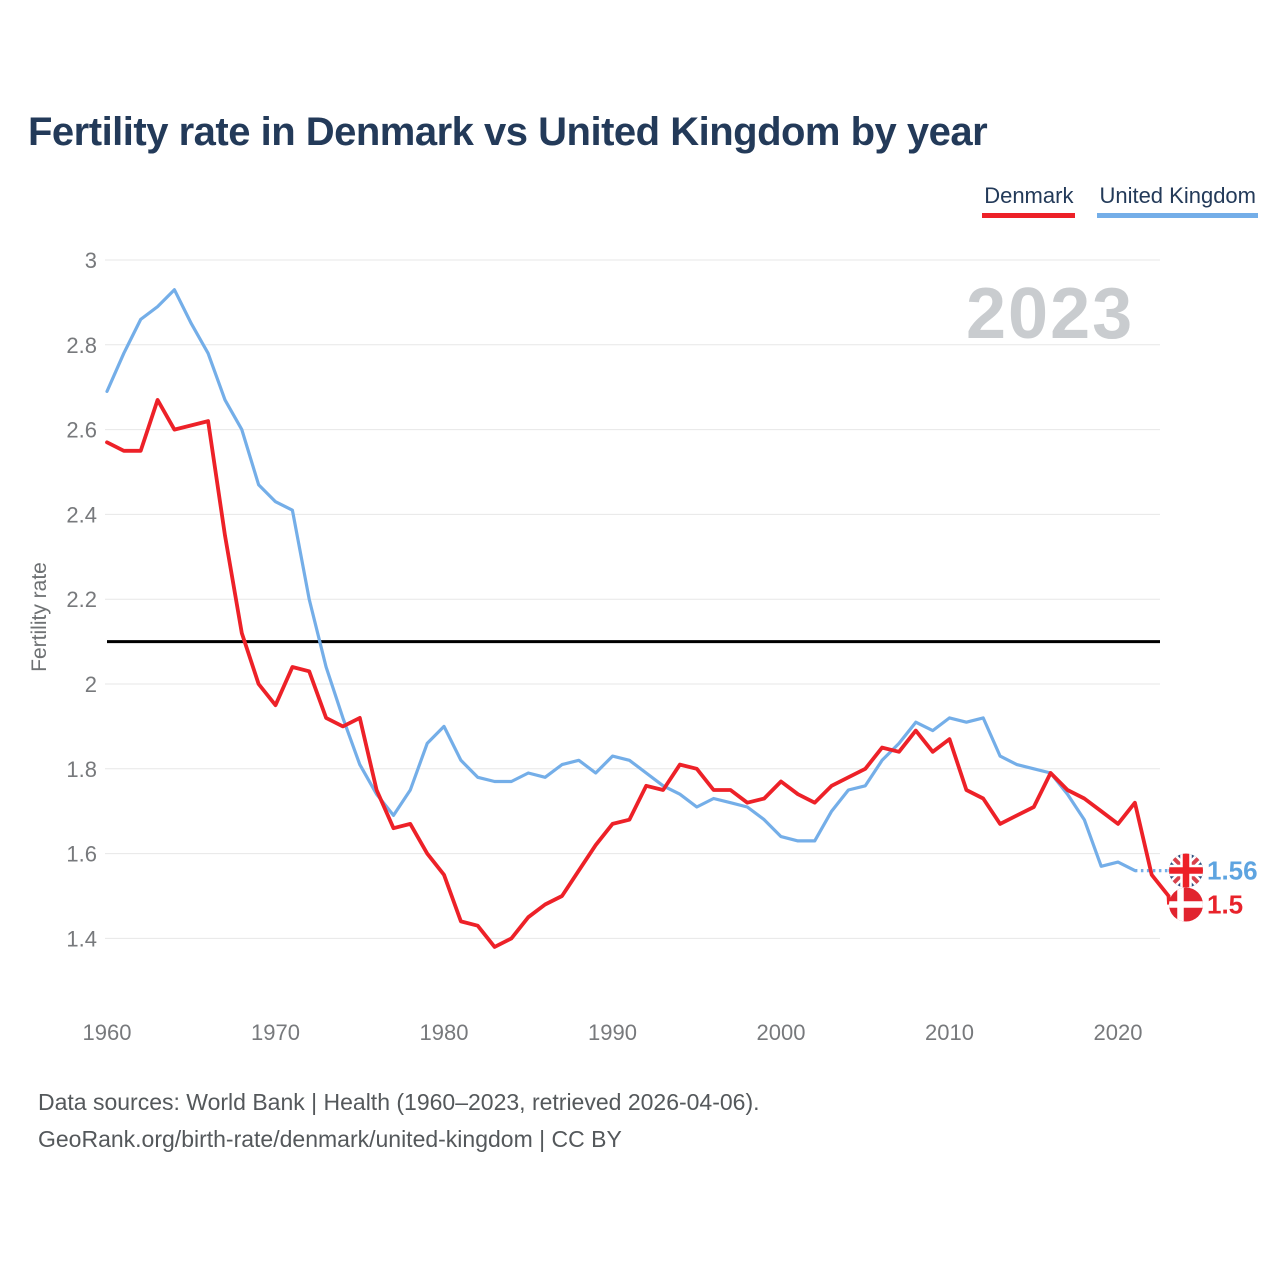 This screenshot has height=1280, width=1280. I want to click on denmark-end-value: 1.5, so click(1225, 905).